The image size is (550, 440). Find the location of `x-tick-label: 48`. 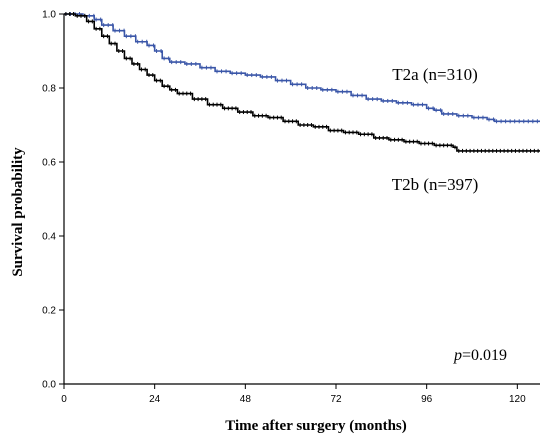

x-tick-label: 48 is located at coordinates (246, 399).